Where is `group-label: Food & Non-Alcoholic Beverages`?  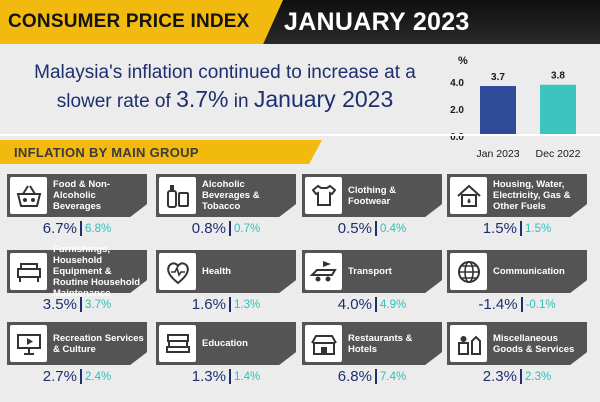 group-label: Food & Non-Alcoholic Beverages is located at coordinates (81, 195).